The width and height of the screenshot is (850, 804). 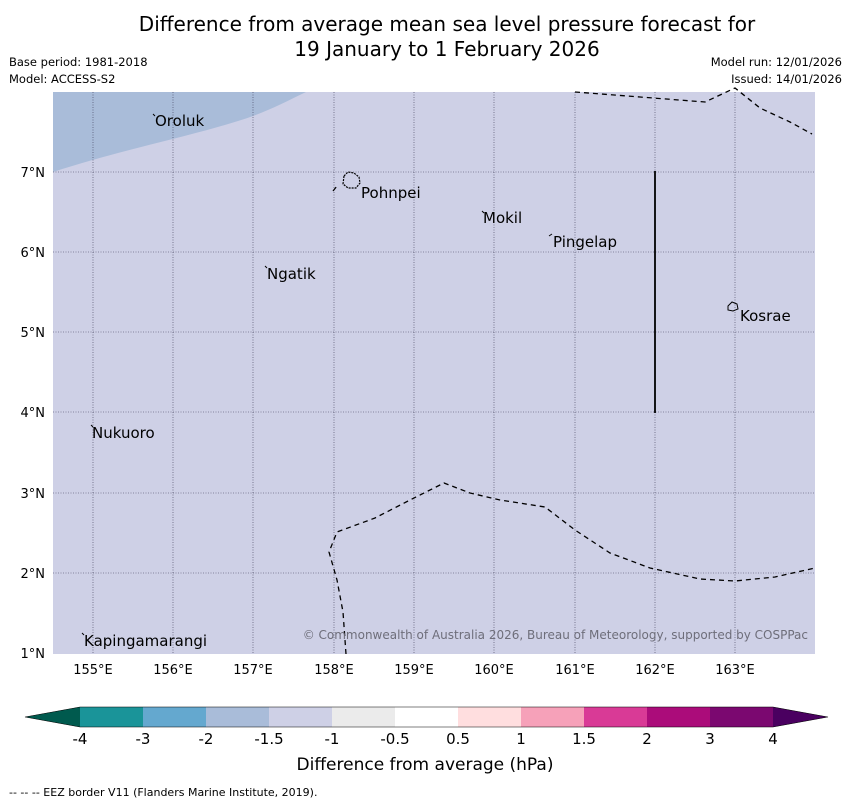 I want to click on colorbar-outline, so click(x=426, y=717).